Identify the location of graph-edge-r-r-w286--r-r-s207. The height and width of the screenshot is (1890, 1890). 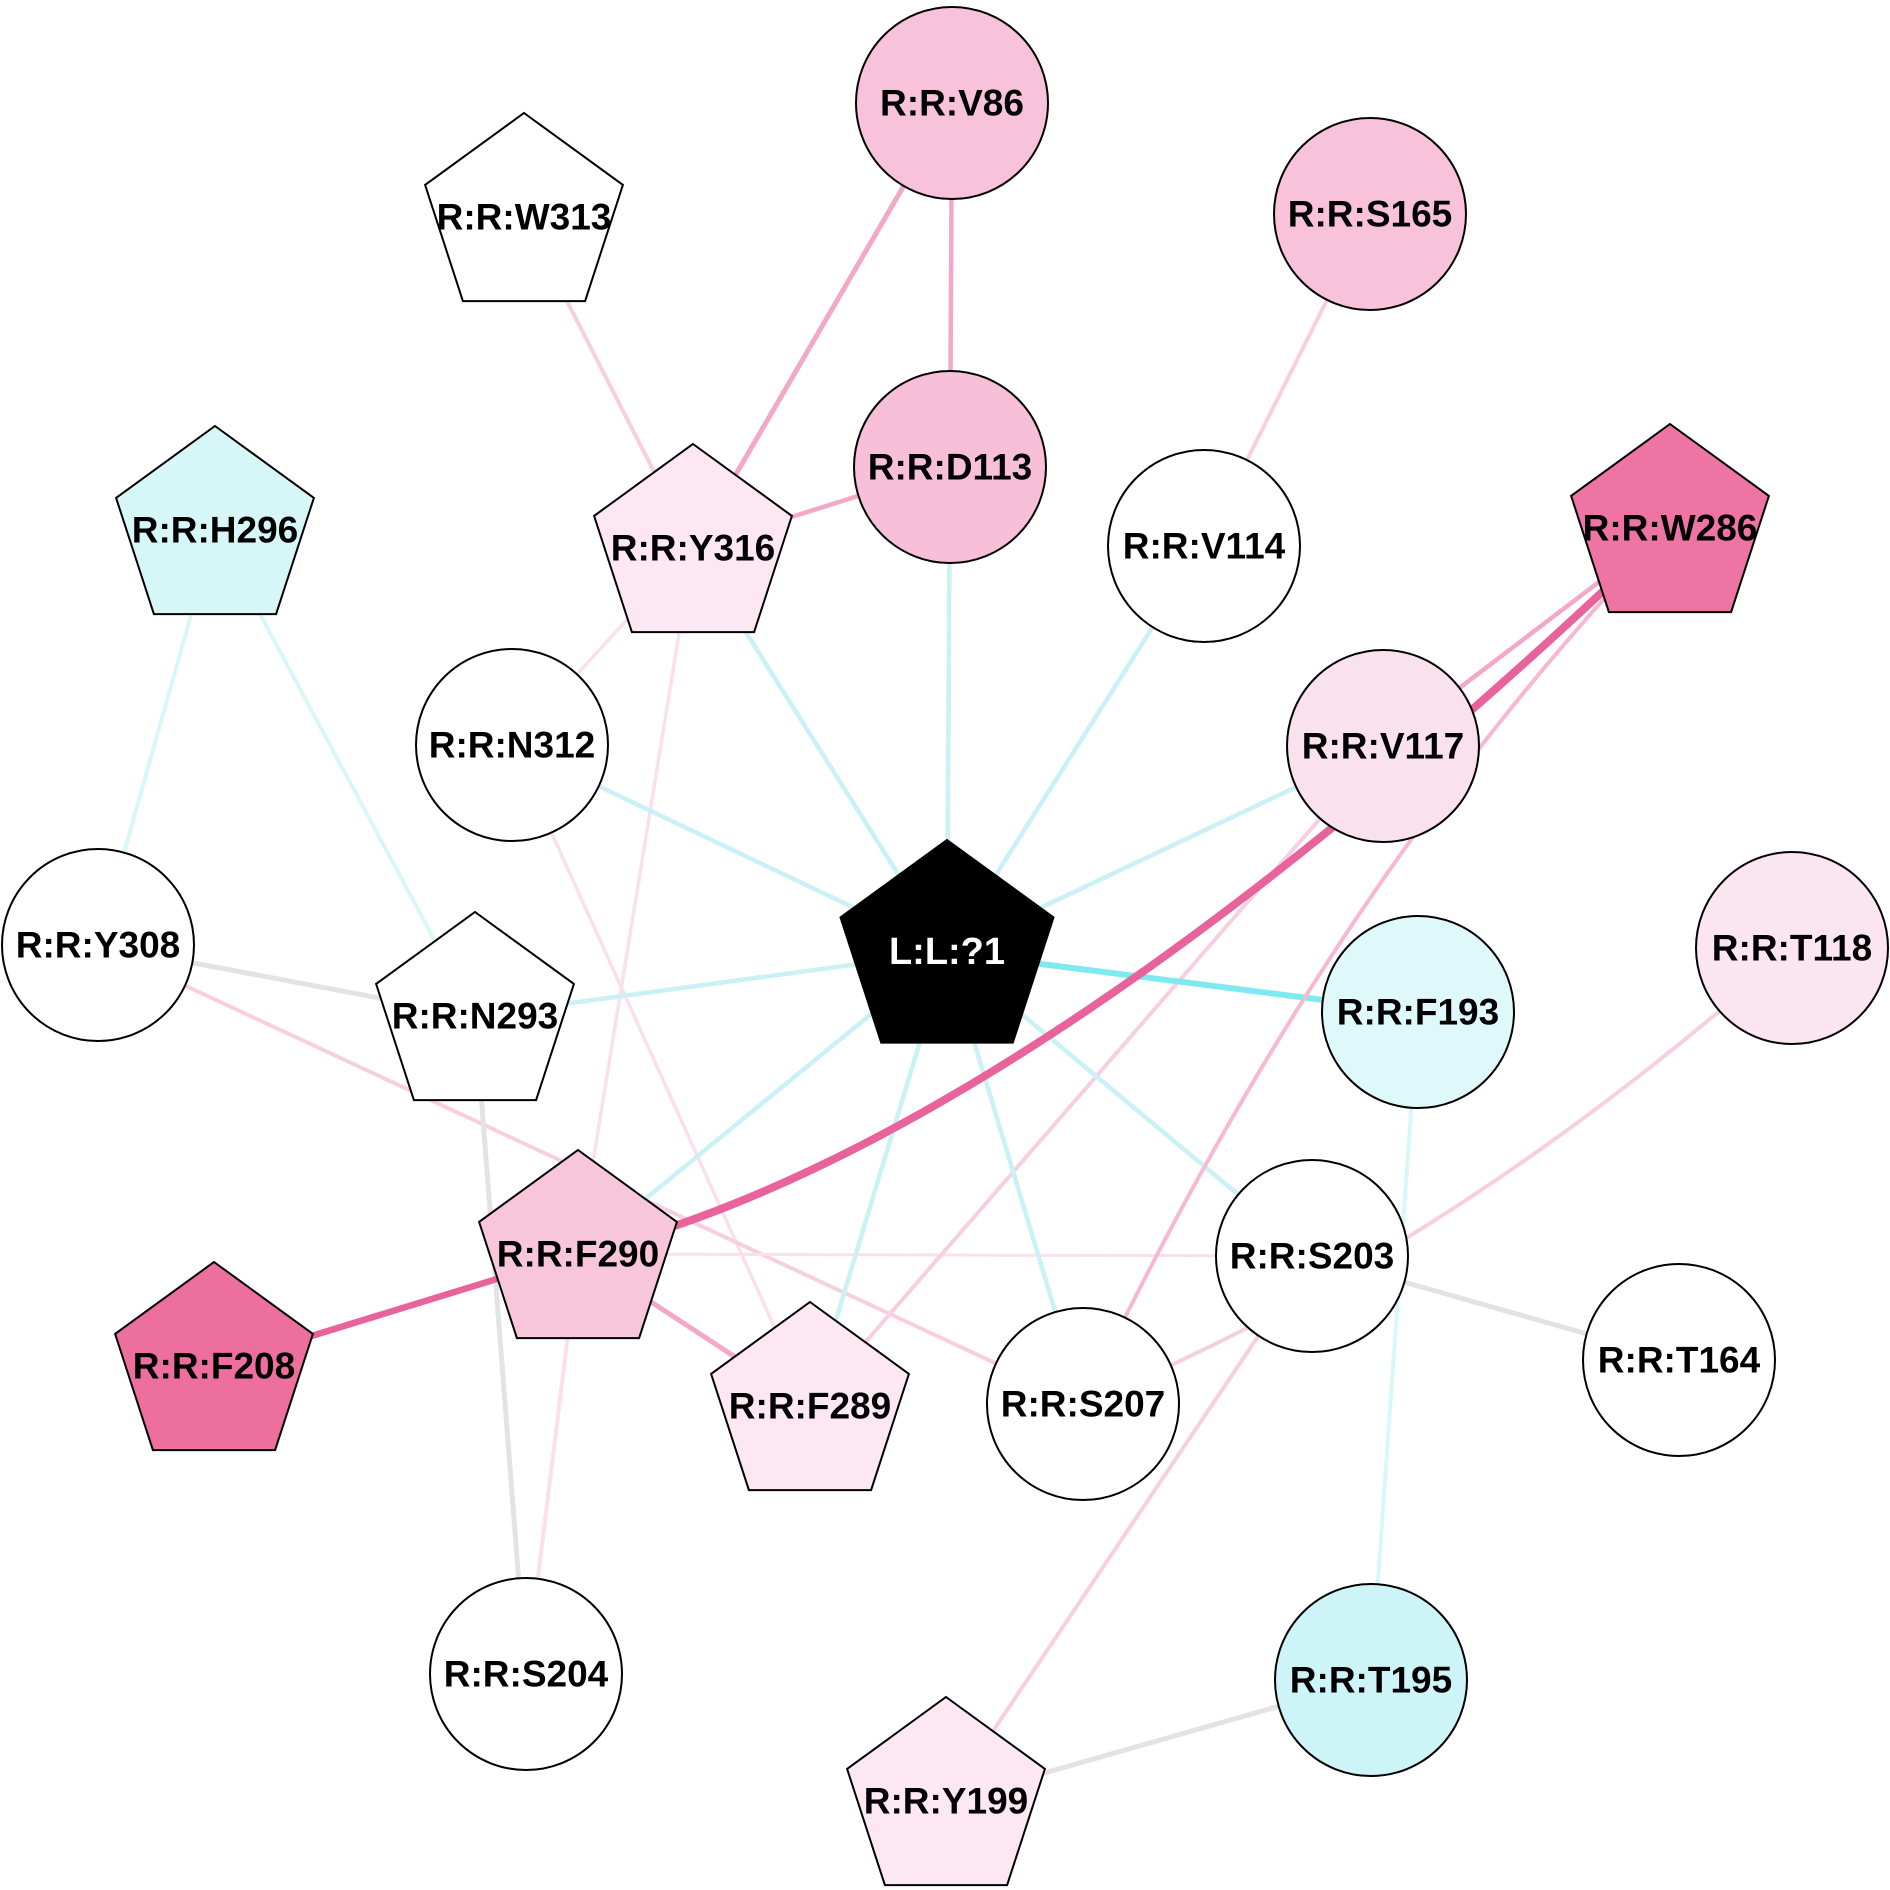
(1376, 966).